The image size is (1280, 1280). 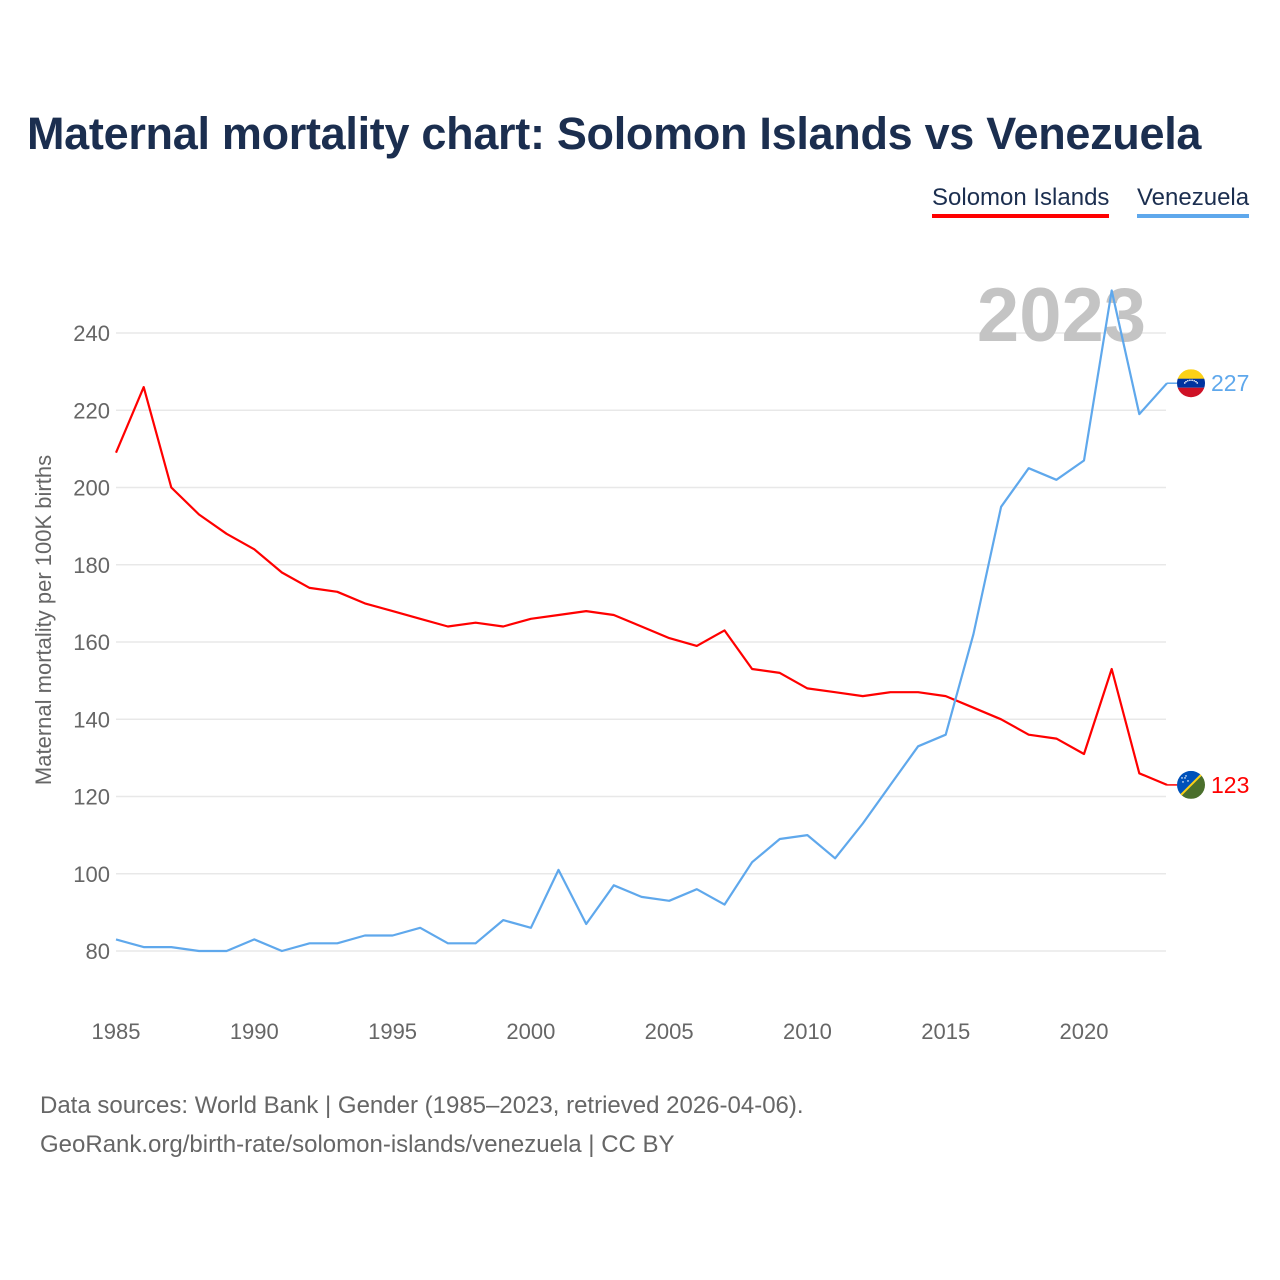 I want to click on x-tick-label: 2000, so click(x=530, y=1031).